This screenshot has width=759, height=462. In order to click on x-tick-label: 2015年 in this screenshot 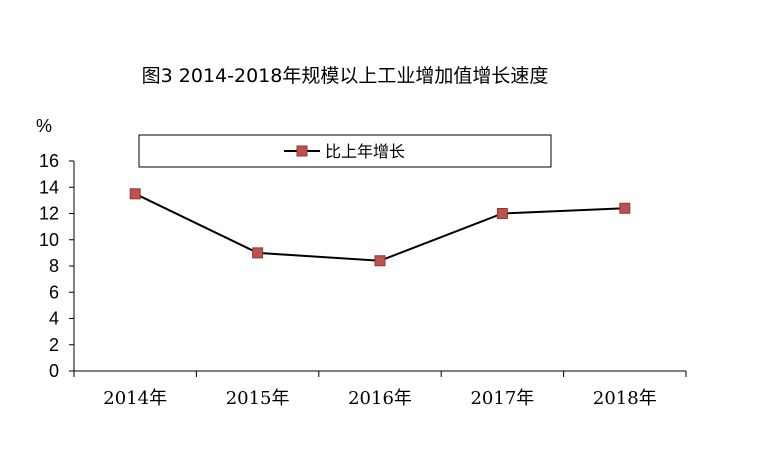, I will do `click(258, 398)`.